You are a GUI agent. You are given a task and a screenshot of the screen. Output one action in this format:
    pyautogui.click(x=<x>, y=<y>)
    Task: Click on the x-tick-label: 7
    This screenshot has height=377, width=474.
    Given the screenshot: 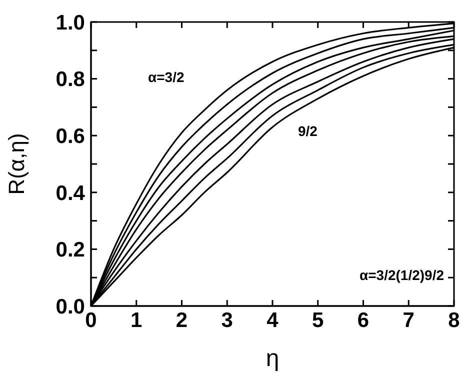 What is the action you would take?
    pyautogui.click(x=408, y=320)
    